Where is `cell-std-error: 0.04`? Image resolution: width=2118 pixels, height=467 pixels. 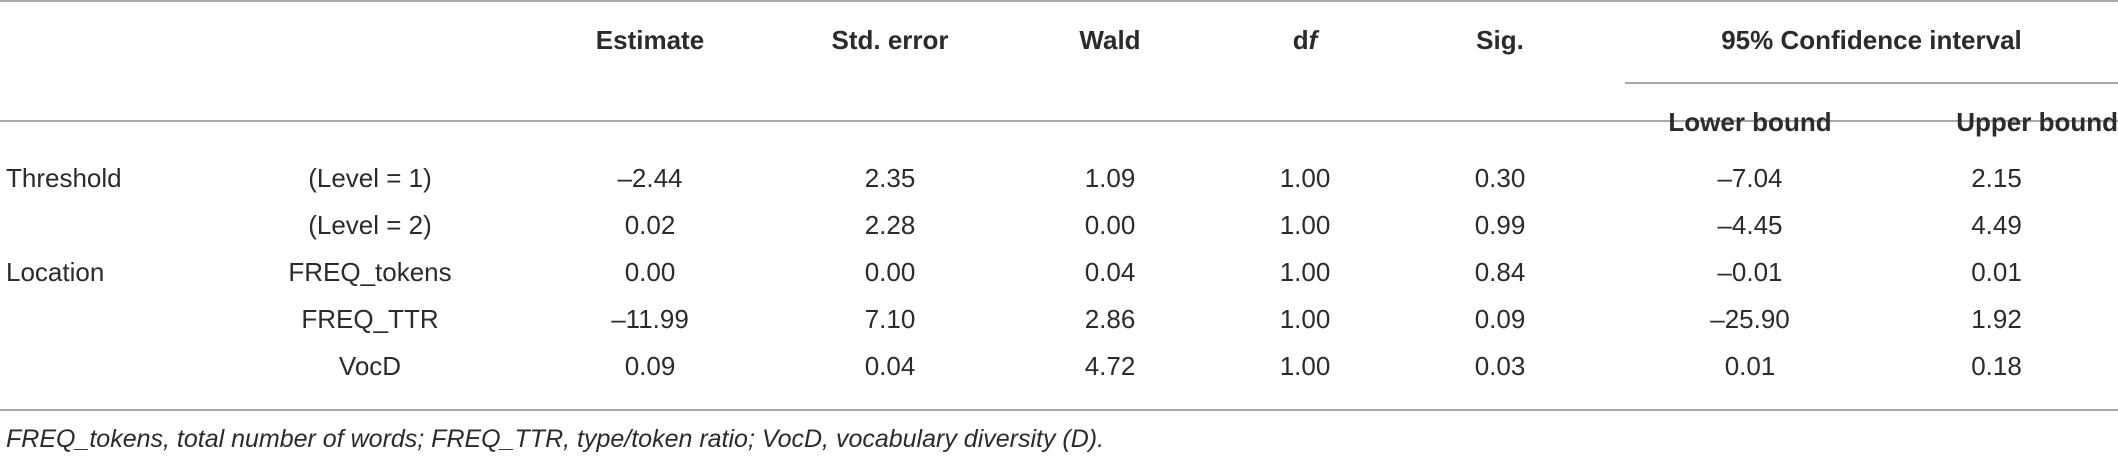 cell-std-error: 0.04 is located at coordinates (890, 366).